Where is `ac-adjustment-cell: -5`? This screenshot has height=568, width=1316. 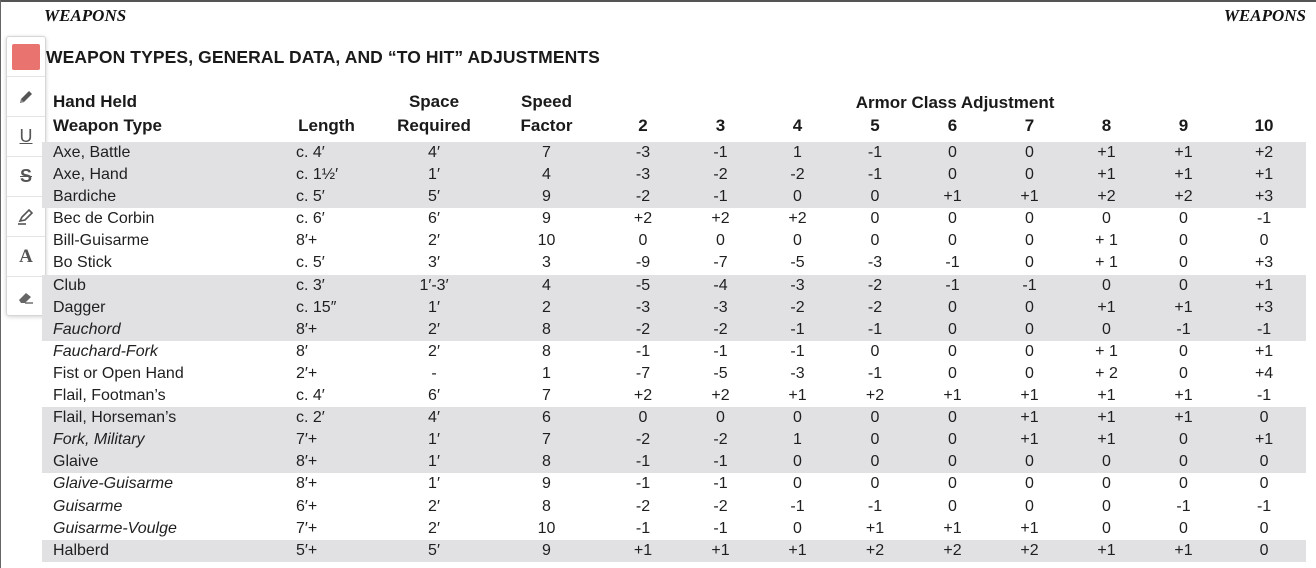
ac-adjustment-cell: -5 is located at coordinates (643, 285).